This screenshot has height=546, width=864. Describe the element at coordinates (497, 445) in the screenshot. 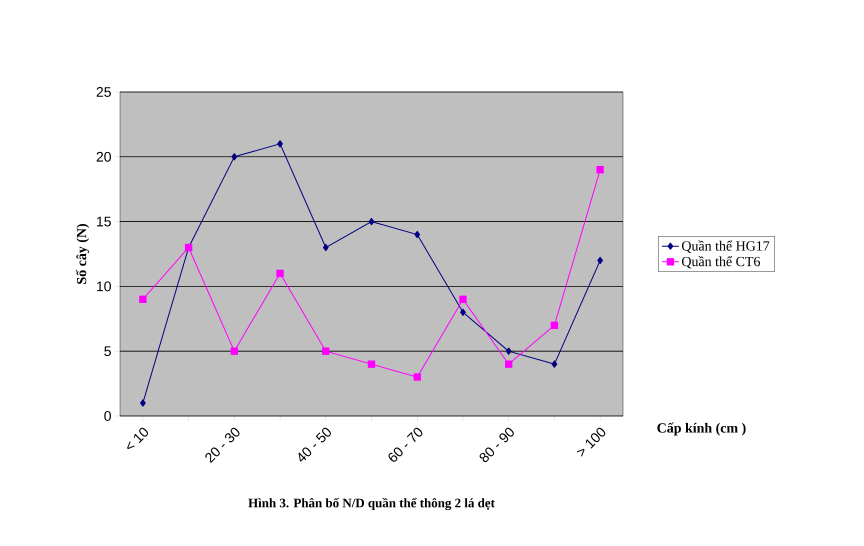

I see `x-tick-label: 80 - 90` at that location.